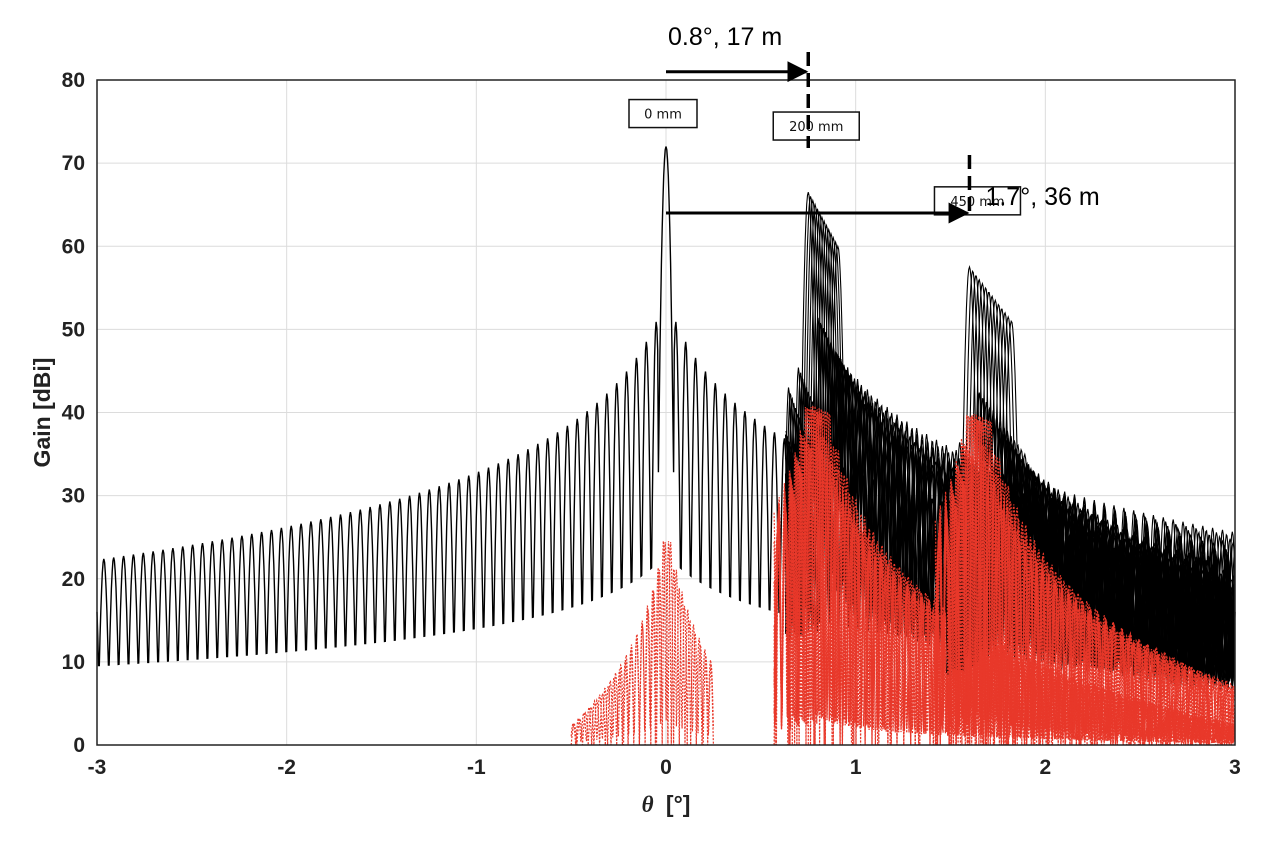 The image size is (1282, 844). Describe the element at coordinates (864, 123) in the screenshot. I see `annotations: 0 mm 200 mm 450 mm 0.8°, 17 m 1.7°, 36 m` at that location.